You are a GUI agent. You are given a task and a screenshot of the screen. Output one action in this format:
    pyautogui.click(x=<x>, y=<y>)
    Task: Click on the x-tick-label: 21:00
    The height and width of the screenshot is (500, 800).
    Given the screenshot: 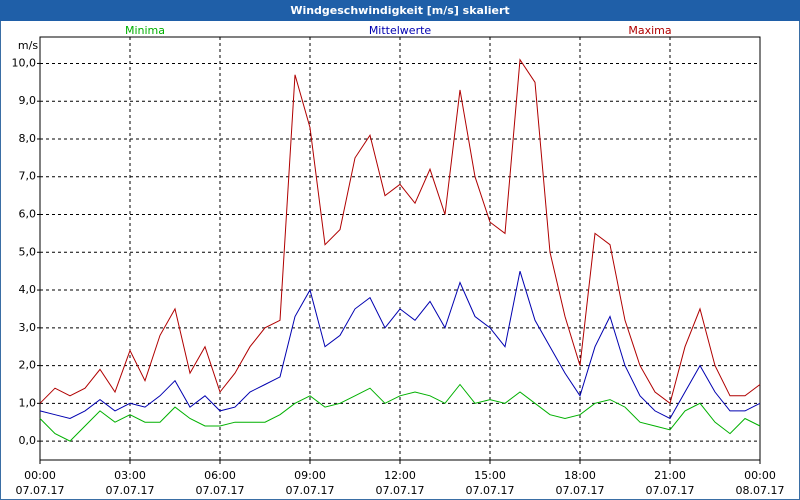 What is the action you would take?
    pyautogui.click(x=670, y=475)
    